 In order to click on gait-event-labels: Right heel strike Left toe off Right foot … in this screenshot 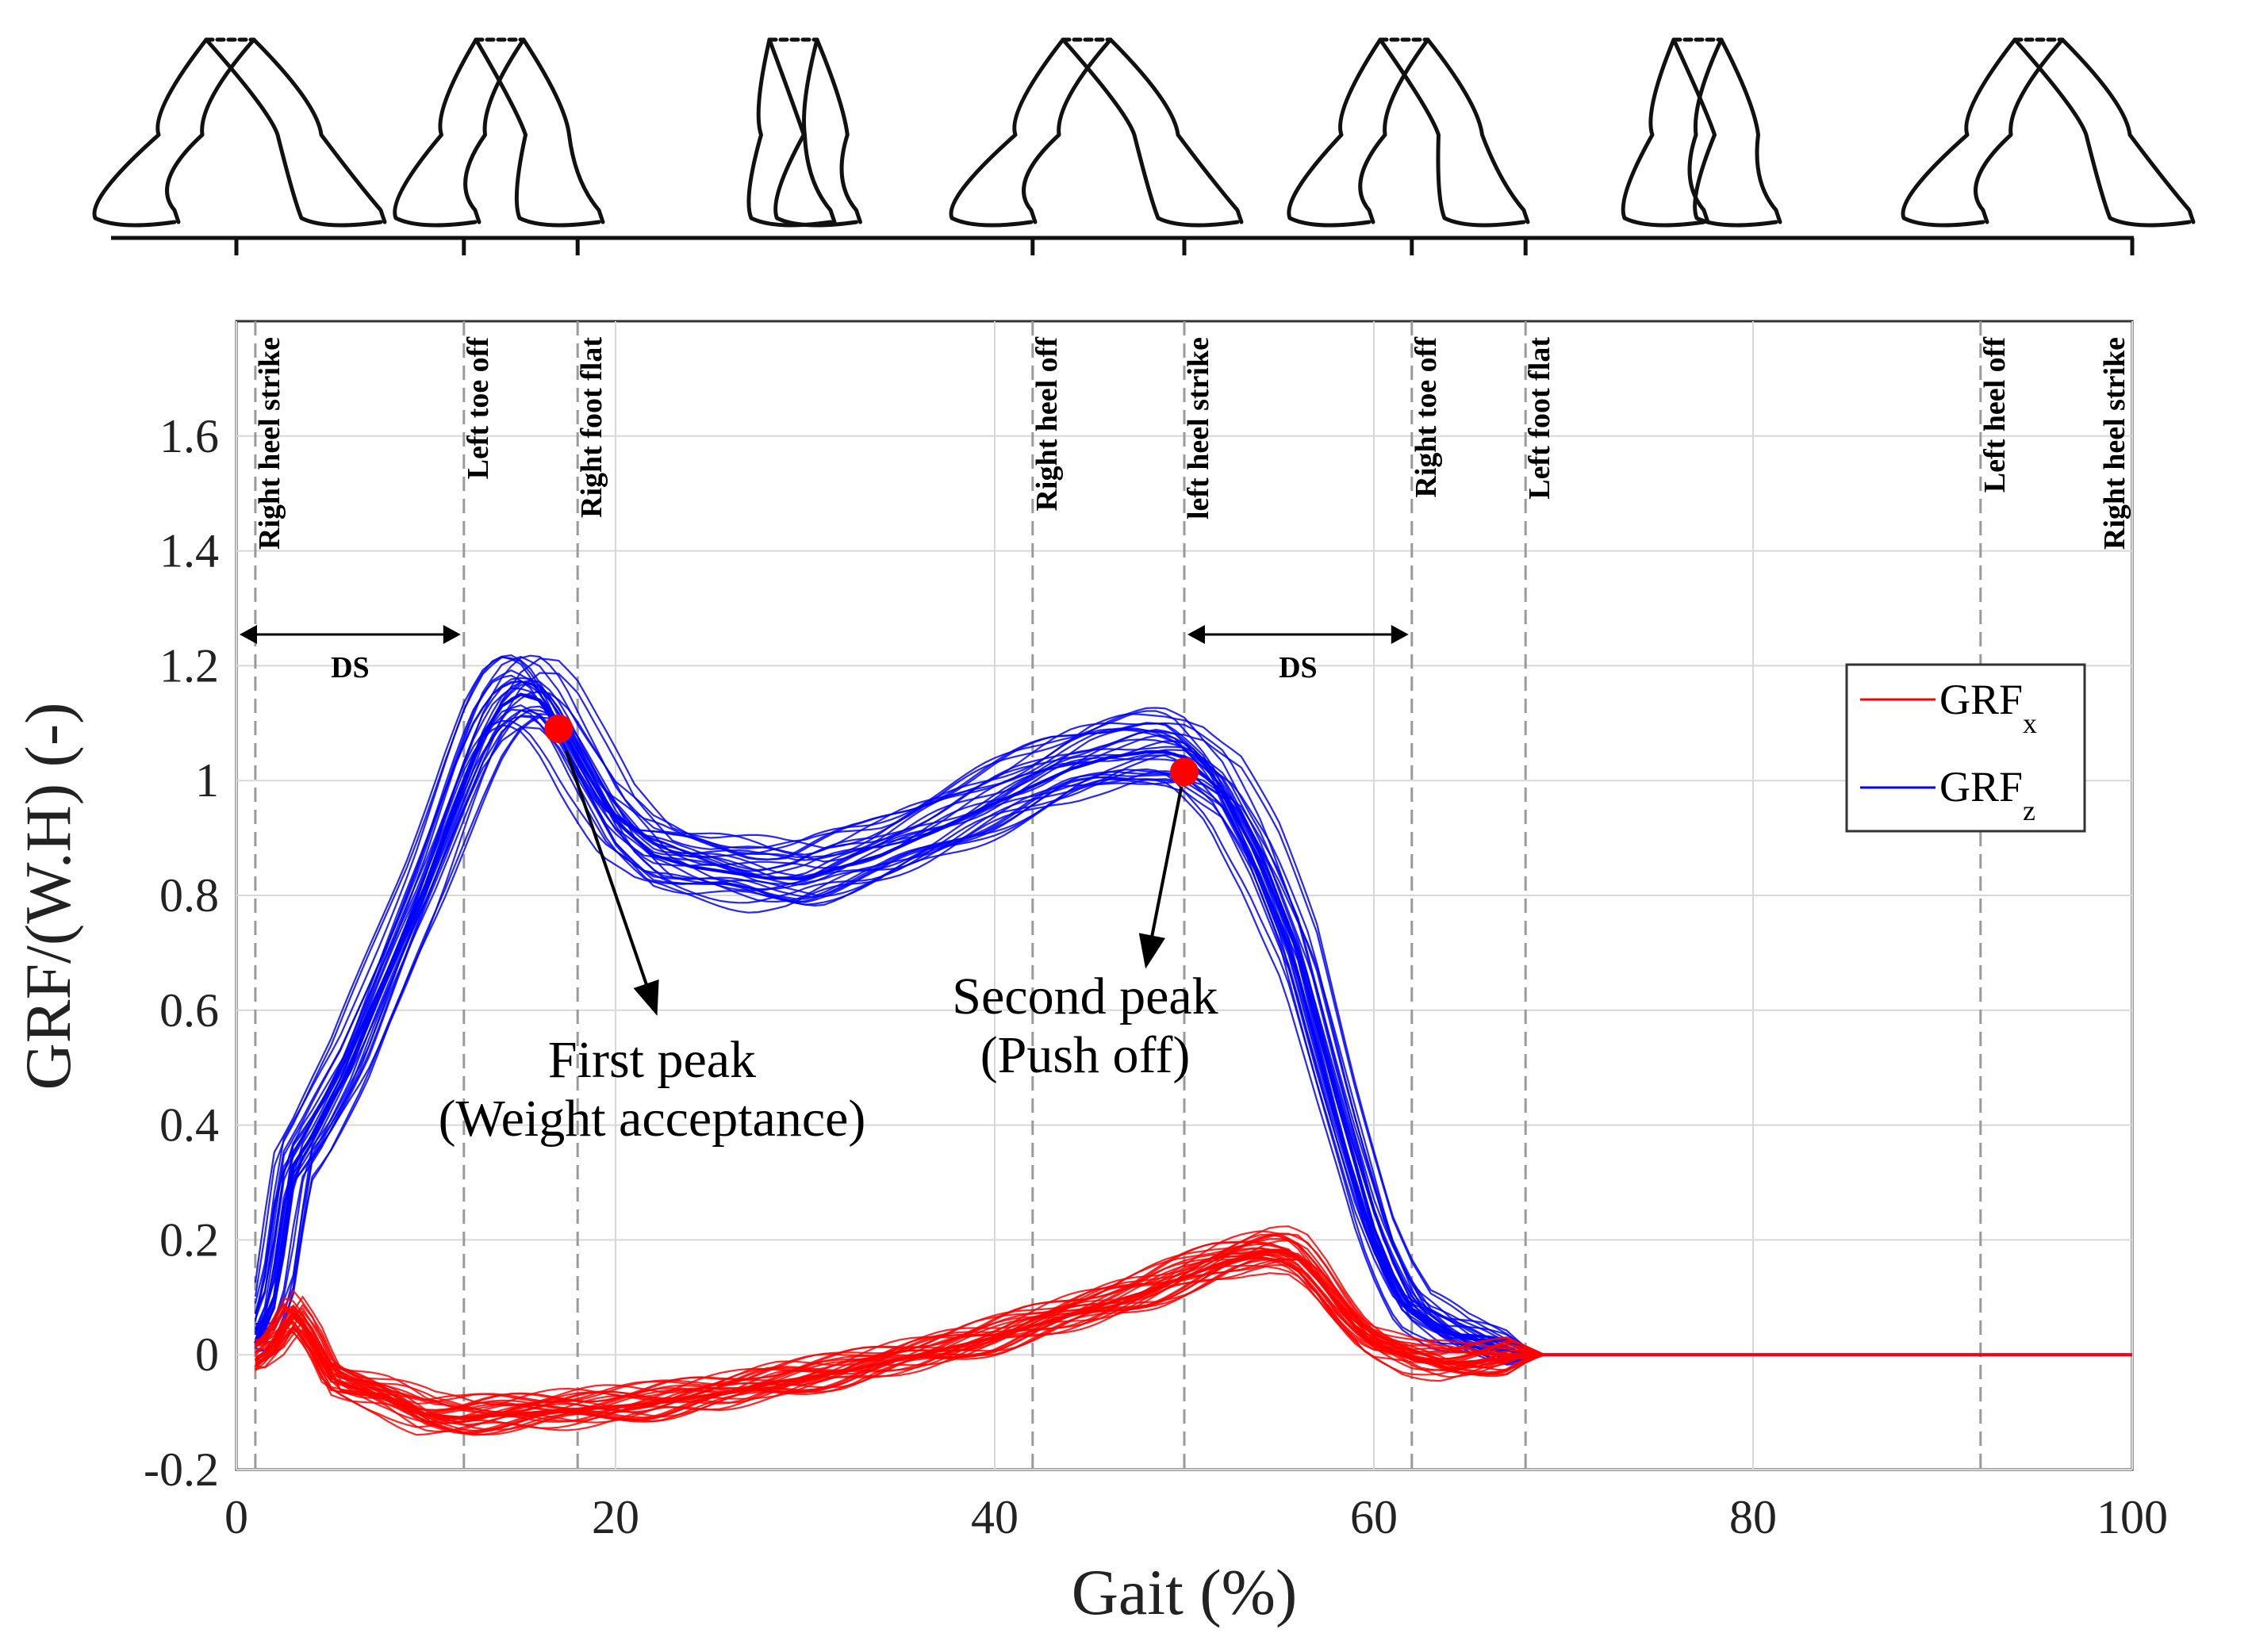, I will do `click(1192, 443)`.